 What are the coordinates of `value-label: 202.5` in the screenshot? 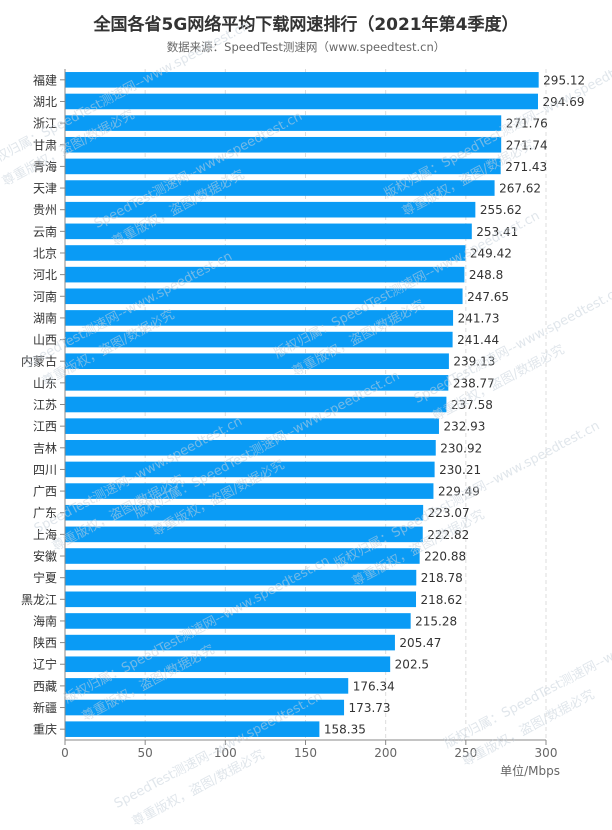 It's located at (412, 665).